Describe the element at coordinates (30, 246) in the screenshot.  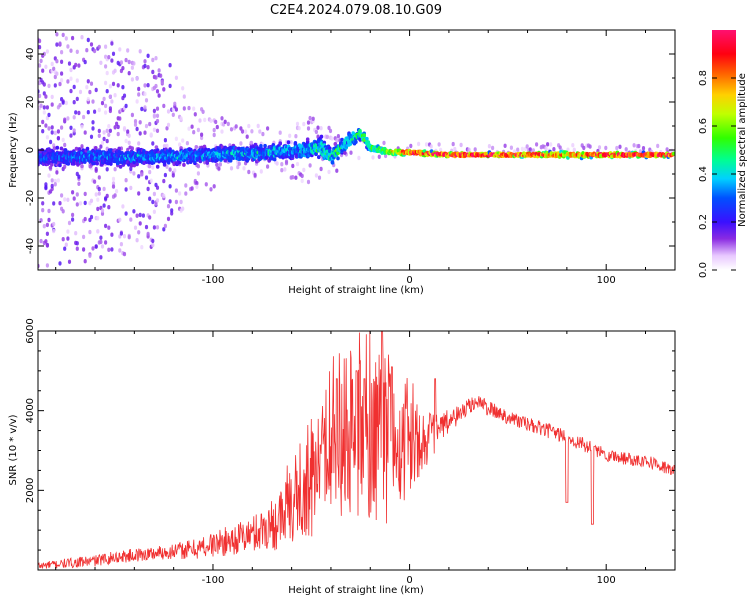
I see `spectrogram-ytick-label: -40` at that location.